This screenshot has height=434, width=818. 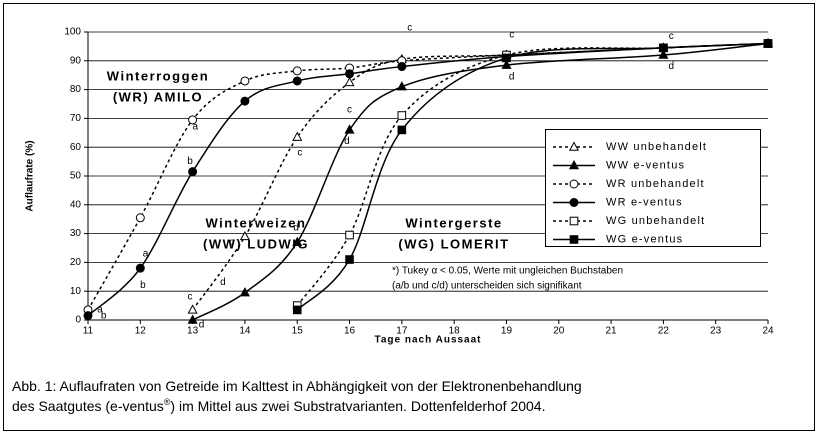 I want to click on legend-label: WW e-ventus, so click(x=645, y=165).